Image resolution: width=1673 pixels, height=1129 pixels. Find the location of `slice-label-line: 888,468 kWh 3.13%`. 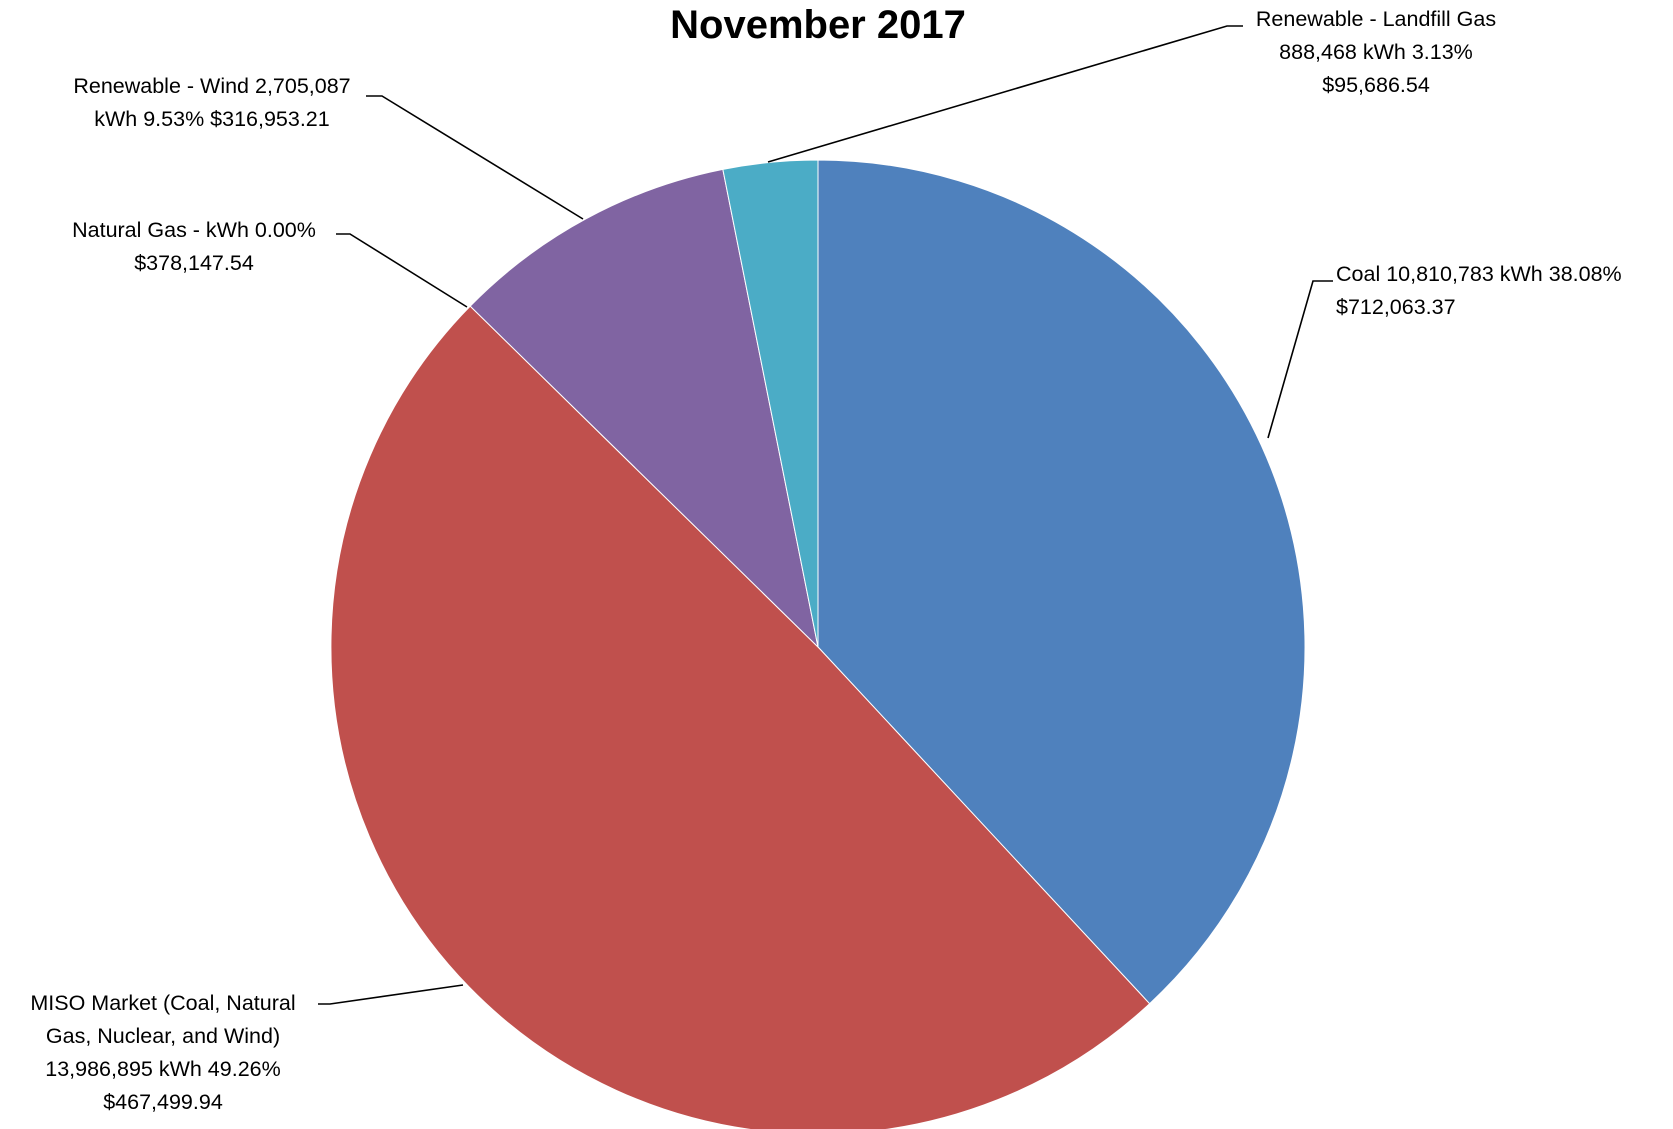

slice-label-line: 888,468 kWh 3.13% is located at coordinates (1376, 52).